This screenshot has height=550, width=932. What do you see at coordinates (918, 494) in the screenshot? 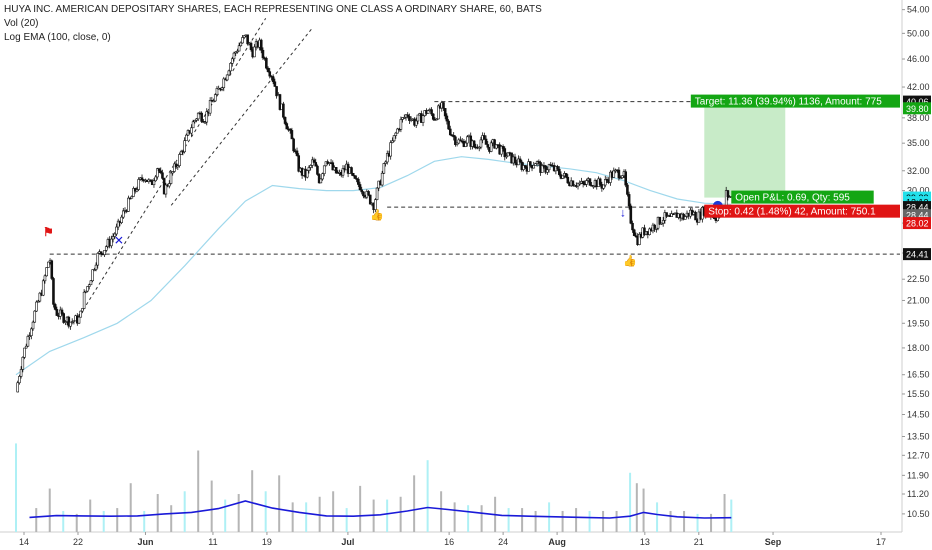
I see `price-tick-label: 11.20` at bounding box center [918, 494].